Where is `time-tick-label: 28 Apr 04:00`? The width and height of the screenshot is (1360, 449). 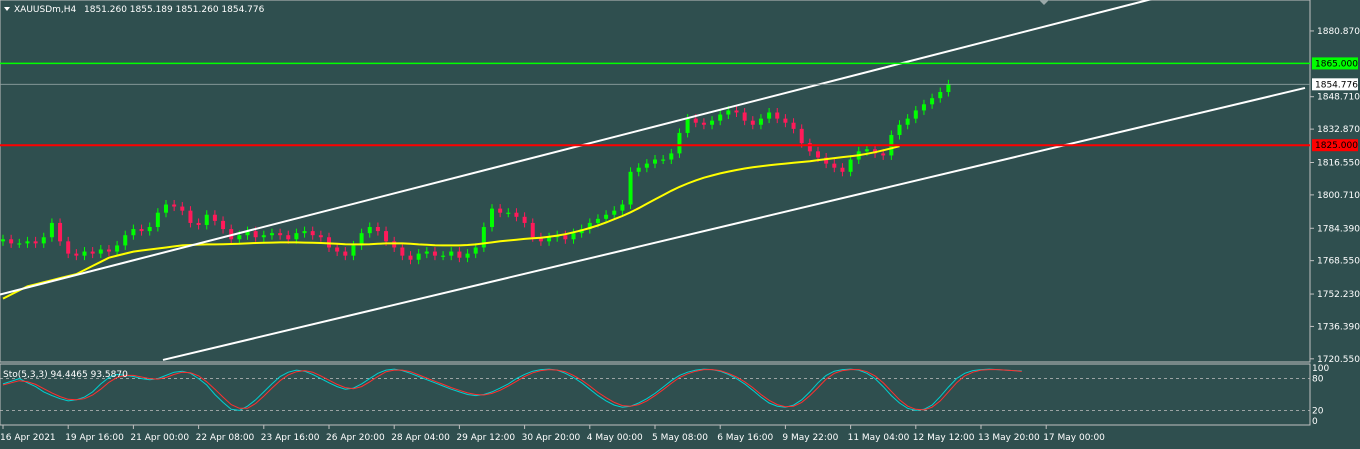
time-tick-label: 28 Apr 04:00 is located at coordinates (420, 438).